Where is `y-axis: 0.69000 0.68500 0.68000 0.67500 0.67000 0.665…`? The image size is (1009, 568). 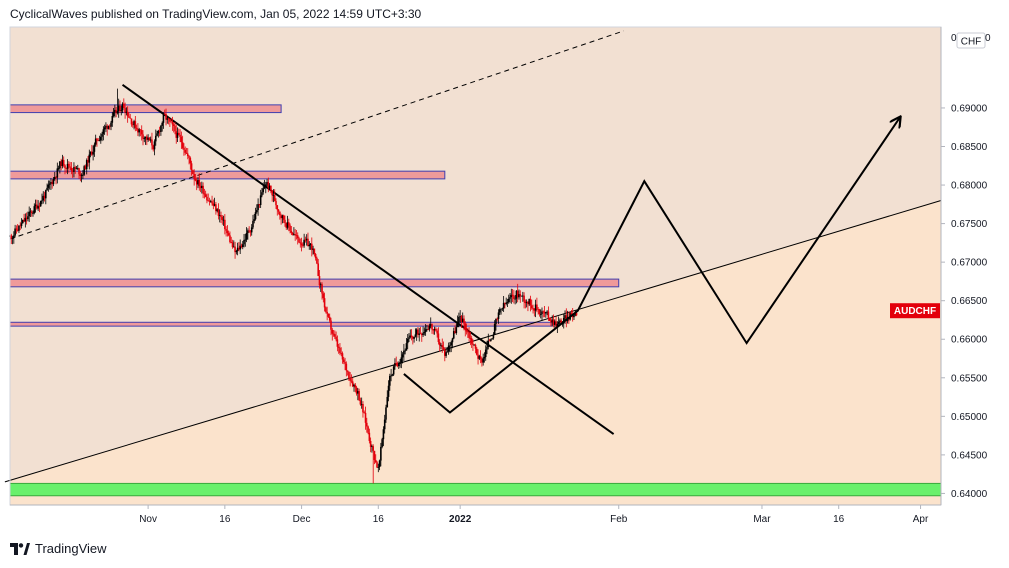 y-axis: 0.69000 0.68500 0.68000 0.67500 0.67000 0.665… is located at coordinates (966, 266).